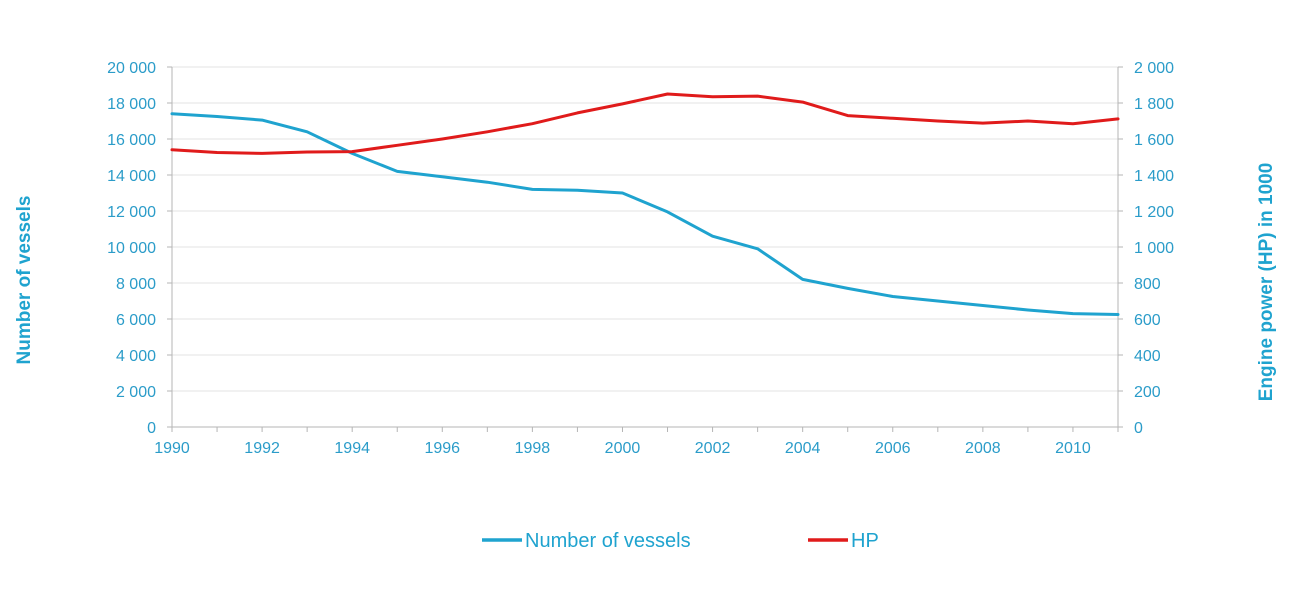  What do you see at coordinates (1138, 428) in the screenshot?
I see `right-y-tick-label: 0` at bounding box center [1138, 428].